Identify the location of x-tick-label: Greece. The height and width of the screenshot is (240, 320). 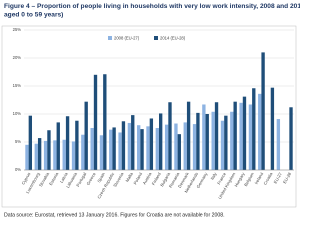
(91, 178).